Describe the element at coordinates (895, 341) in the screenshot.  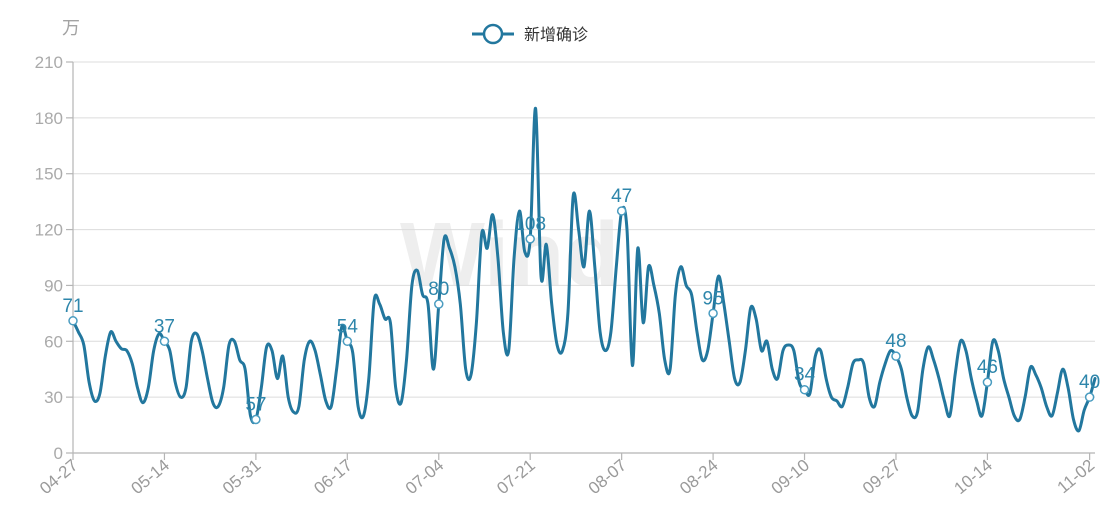
I see `data-label: 48` at that location.